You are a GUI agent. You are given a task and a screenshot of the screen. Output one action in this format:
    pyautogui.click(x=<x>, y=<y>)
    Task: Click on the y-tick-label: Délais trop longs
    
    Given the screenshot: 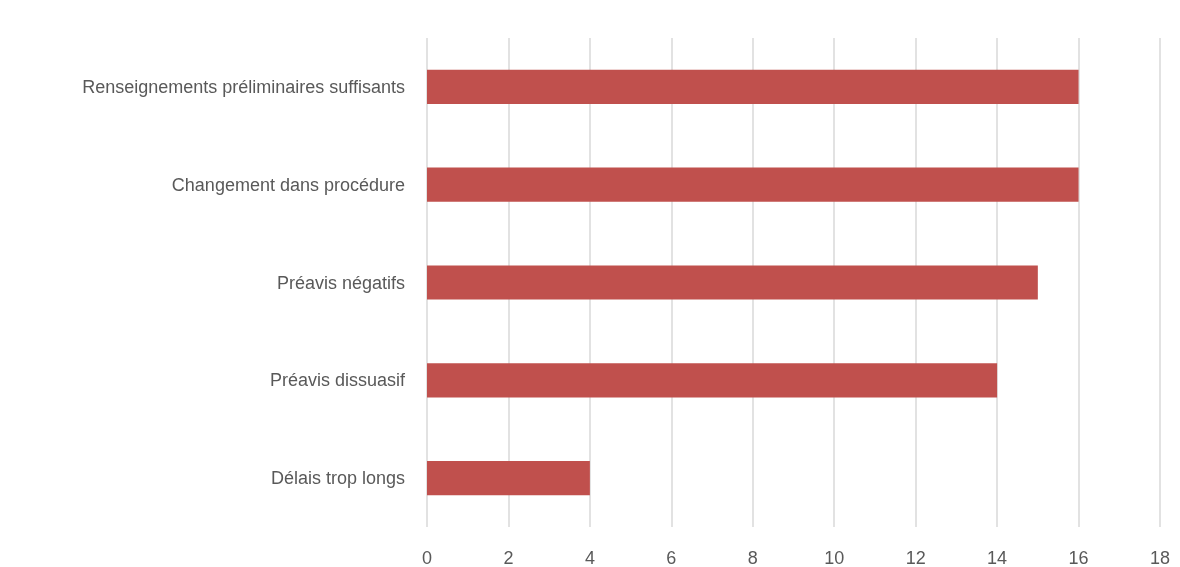 What is the action you would take?
    pyautogui.click(x=337, y=478)
    